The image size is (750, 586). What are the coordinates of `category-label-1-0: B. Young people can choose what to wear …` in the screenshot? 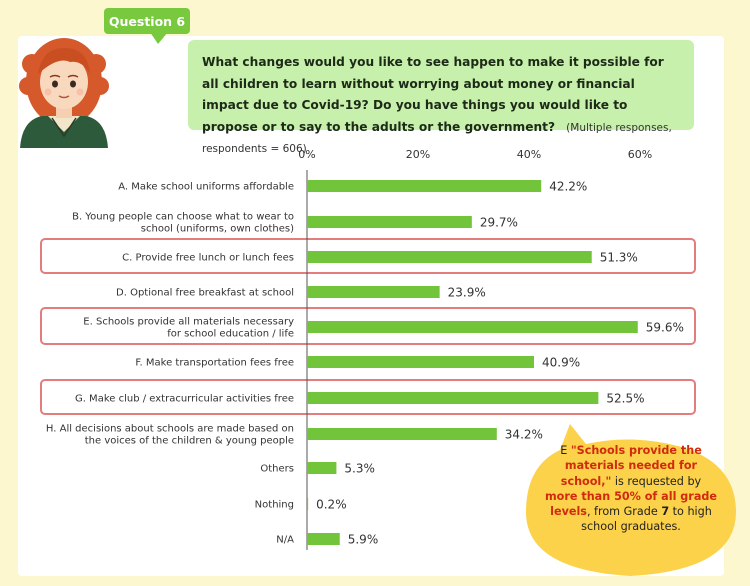 It's located at (183, 217).